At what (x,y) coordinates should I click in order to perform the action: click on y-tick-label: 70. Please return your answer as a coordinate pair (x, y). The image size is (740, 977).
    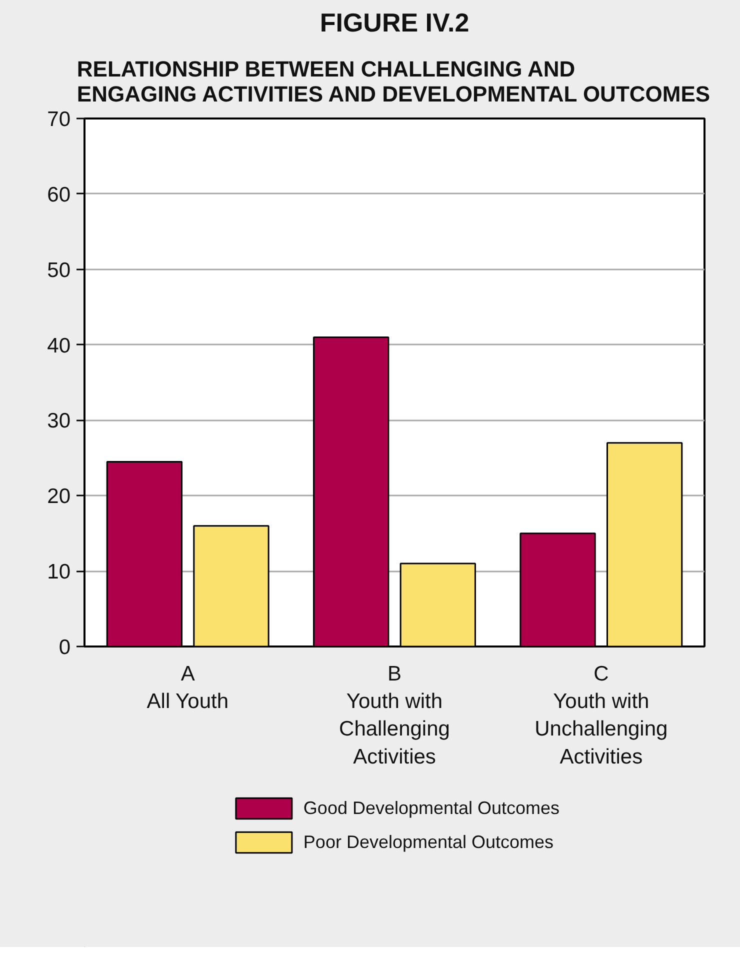
    Looking at the image, I should click on (58, 119).